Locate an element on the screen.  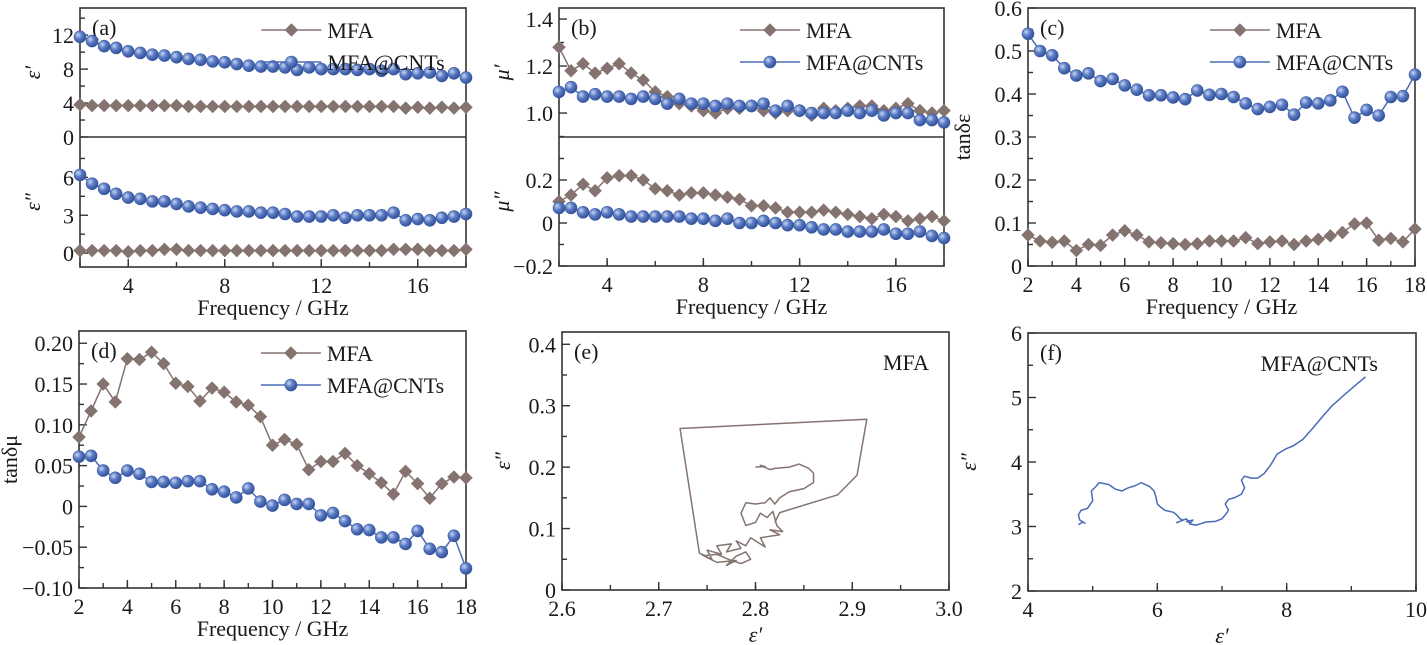
x-tick-label: 2.7 is located at coordinates (659, 608).